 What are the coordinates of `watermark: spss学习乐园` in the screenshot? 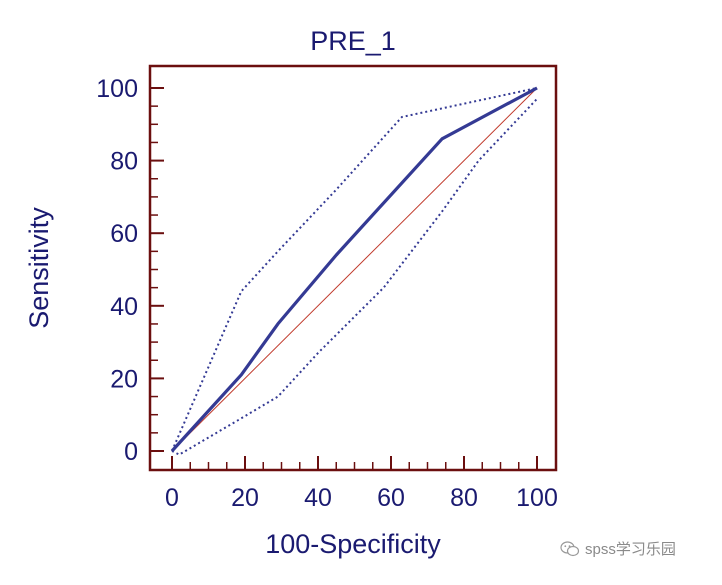 It's located at (618, 548).